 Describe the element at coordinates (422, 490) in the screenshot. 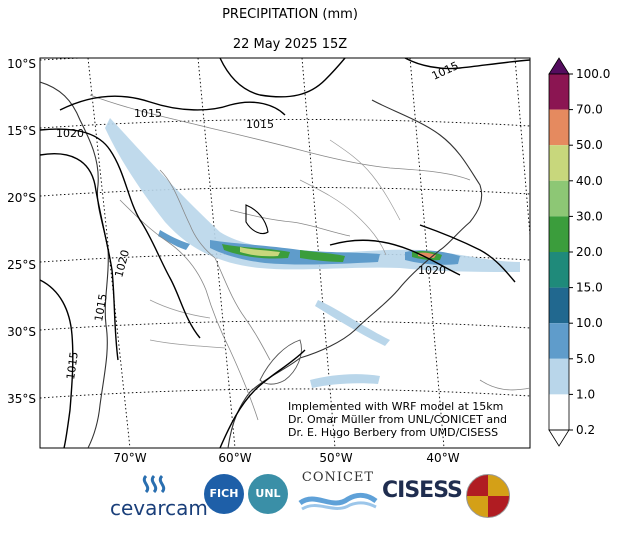

I see `cisess-wordmark: CISESS` at that location.